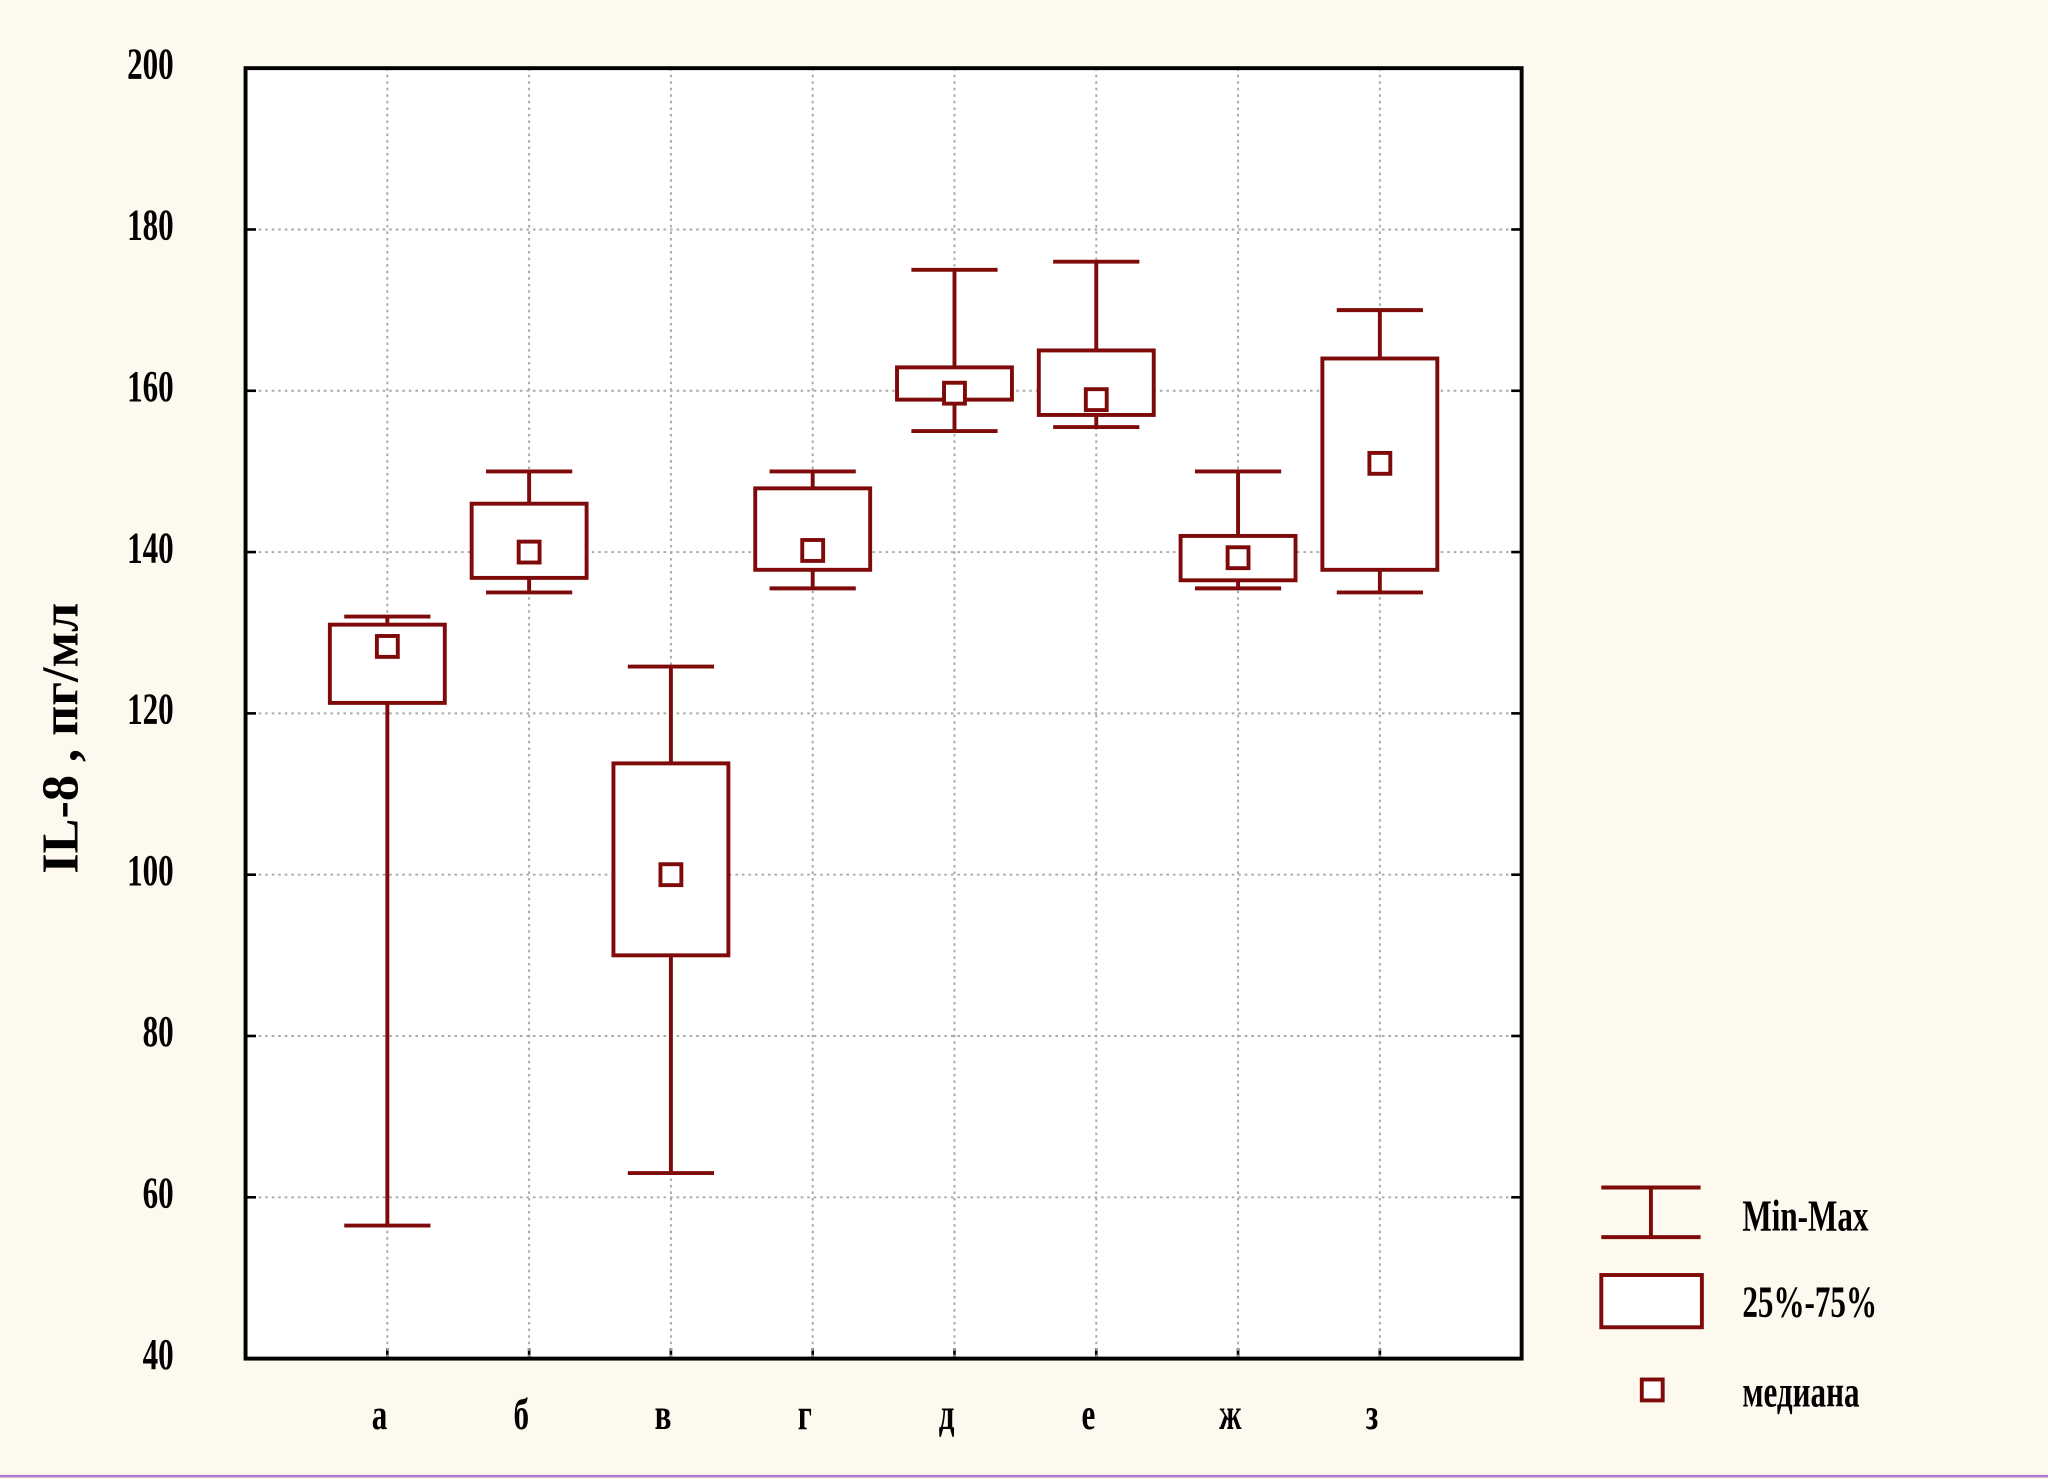  What do you see at coordinates (1805, 1216) in the screenshot?
I see `legend-label: Min-Max` at bounding box center [1805, 1216].